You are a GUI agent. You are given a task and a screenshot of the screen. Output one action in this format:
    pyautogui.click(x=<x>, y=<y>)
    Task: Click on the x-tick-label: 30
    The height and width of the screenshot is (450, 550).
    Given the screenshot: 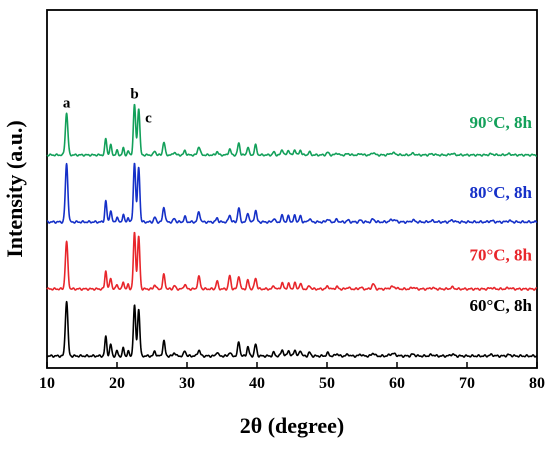 What is the action you would take?
    pyautogui.click(x=187, y=383)
    